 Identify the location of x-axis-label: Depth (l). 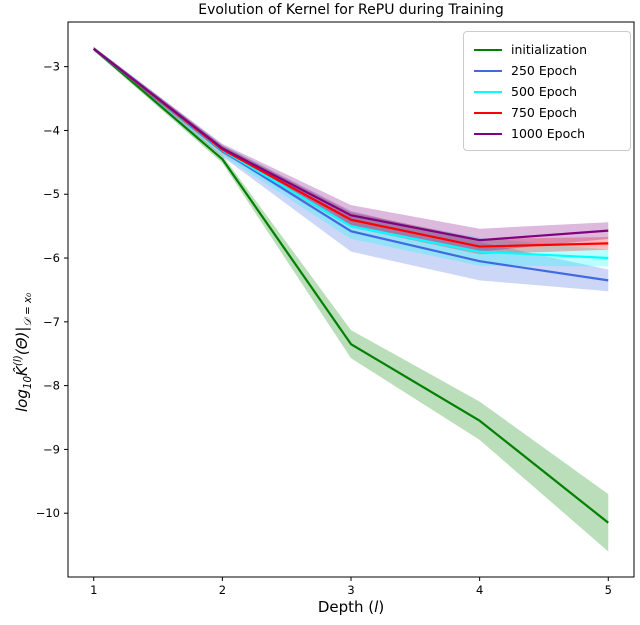
(351, 607).